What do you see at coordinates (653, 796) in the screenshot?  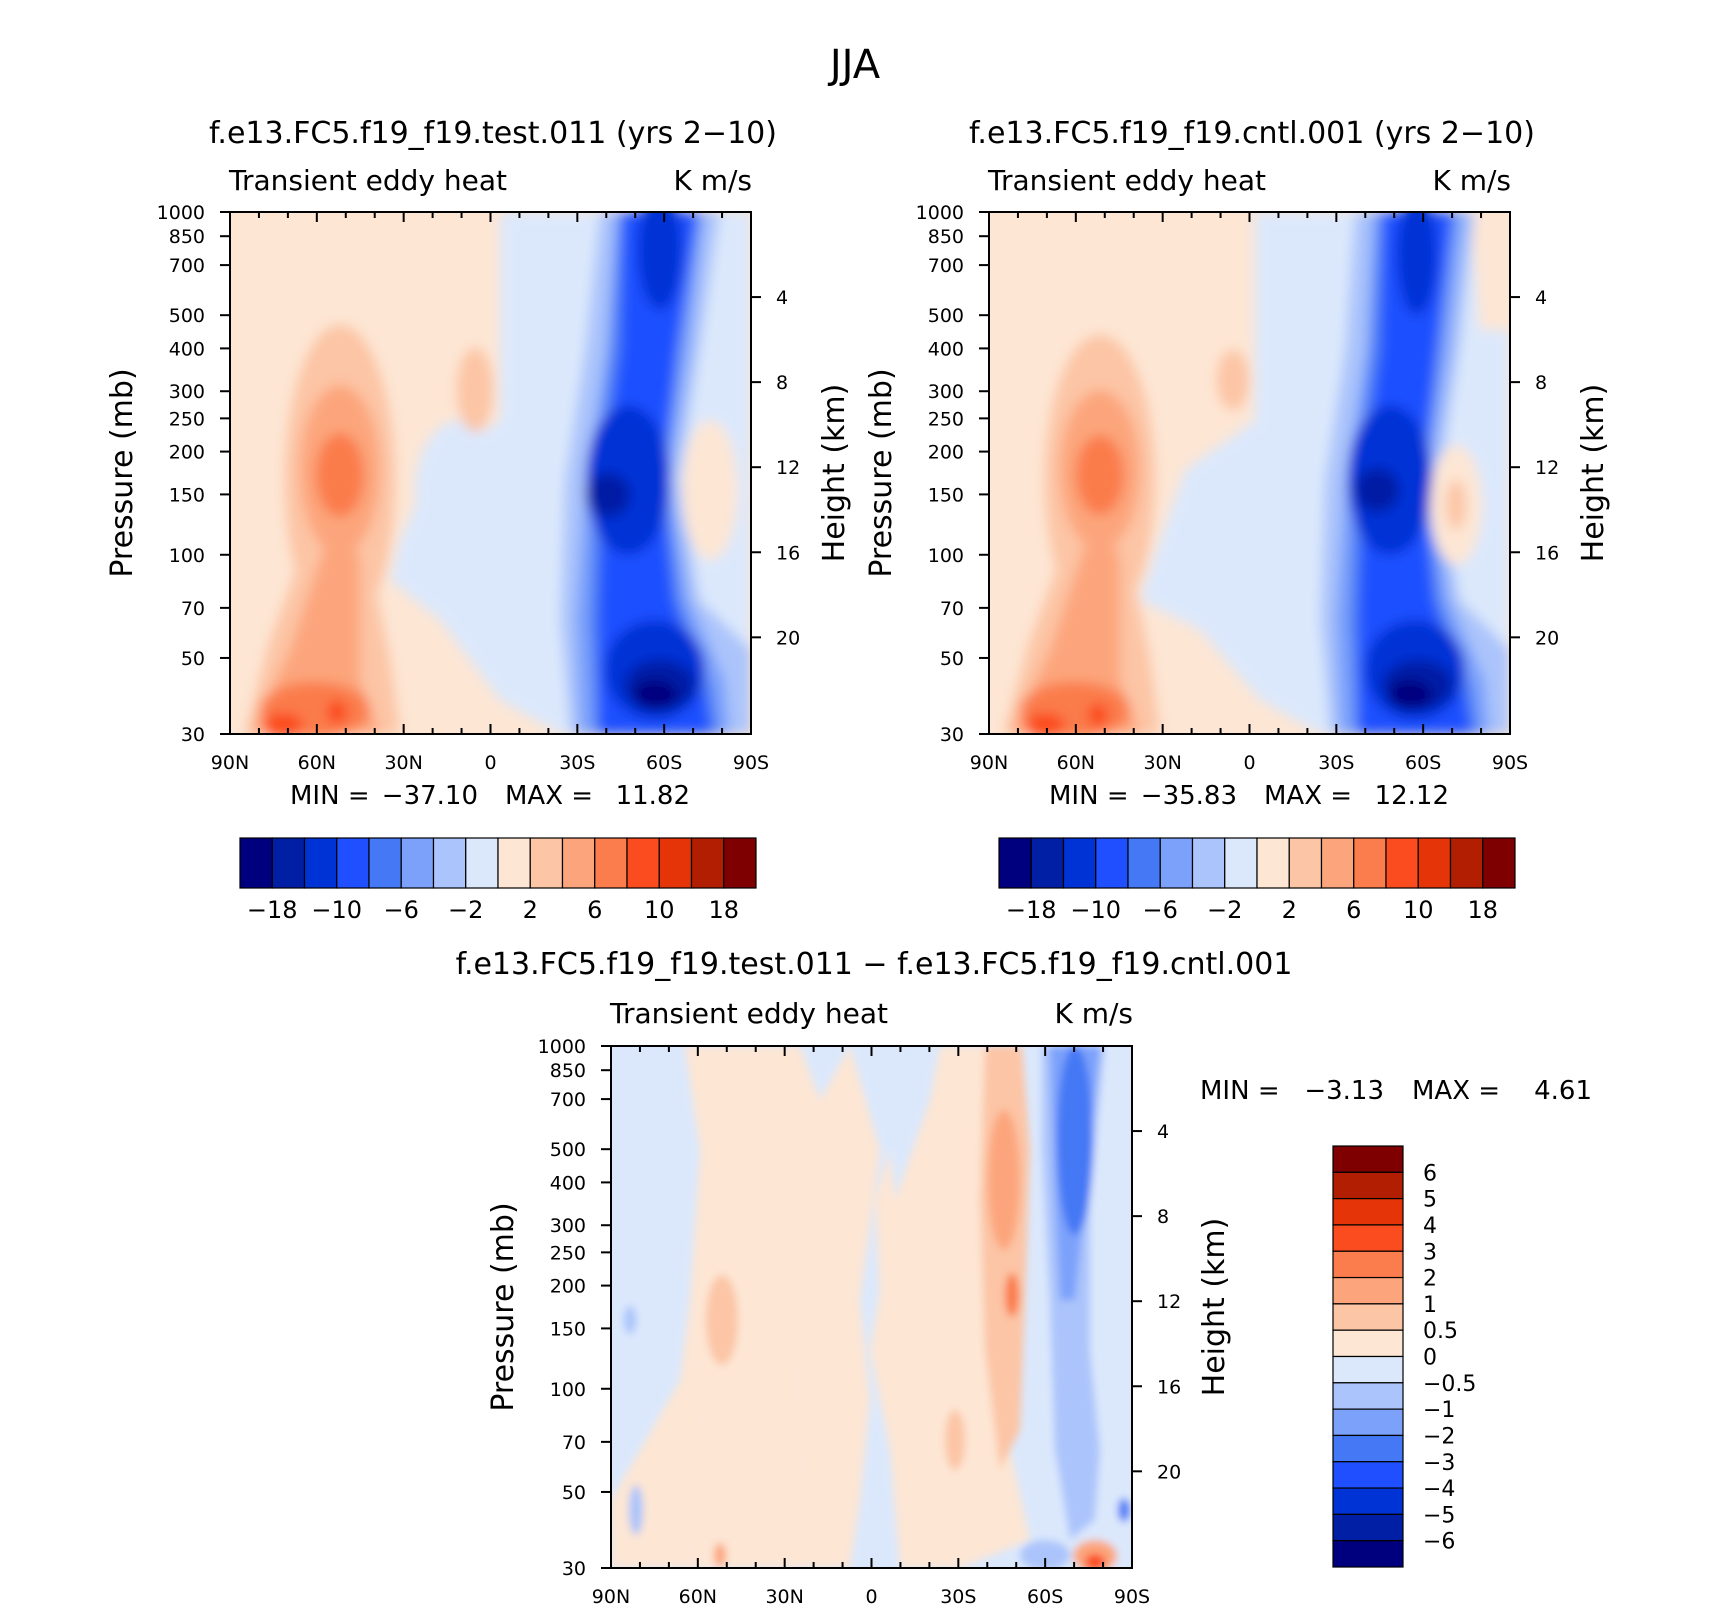 I see `max-value: 11.82` at bounding box center [653, 796].